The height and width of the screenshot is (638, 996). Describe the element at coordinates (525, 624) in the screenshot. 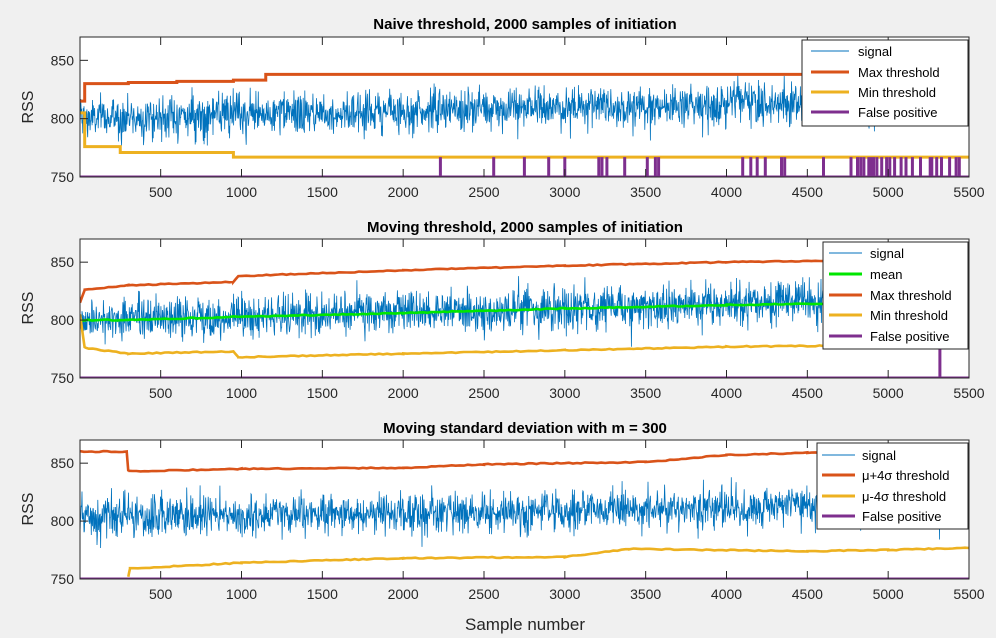

I see `x-axis-label: Sample number` at that location.